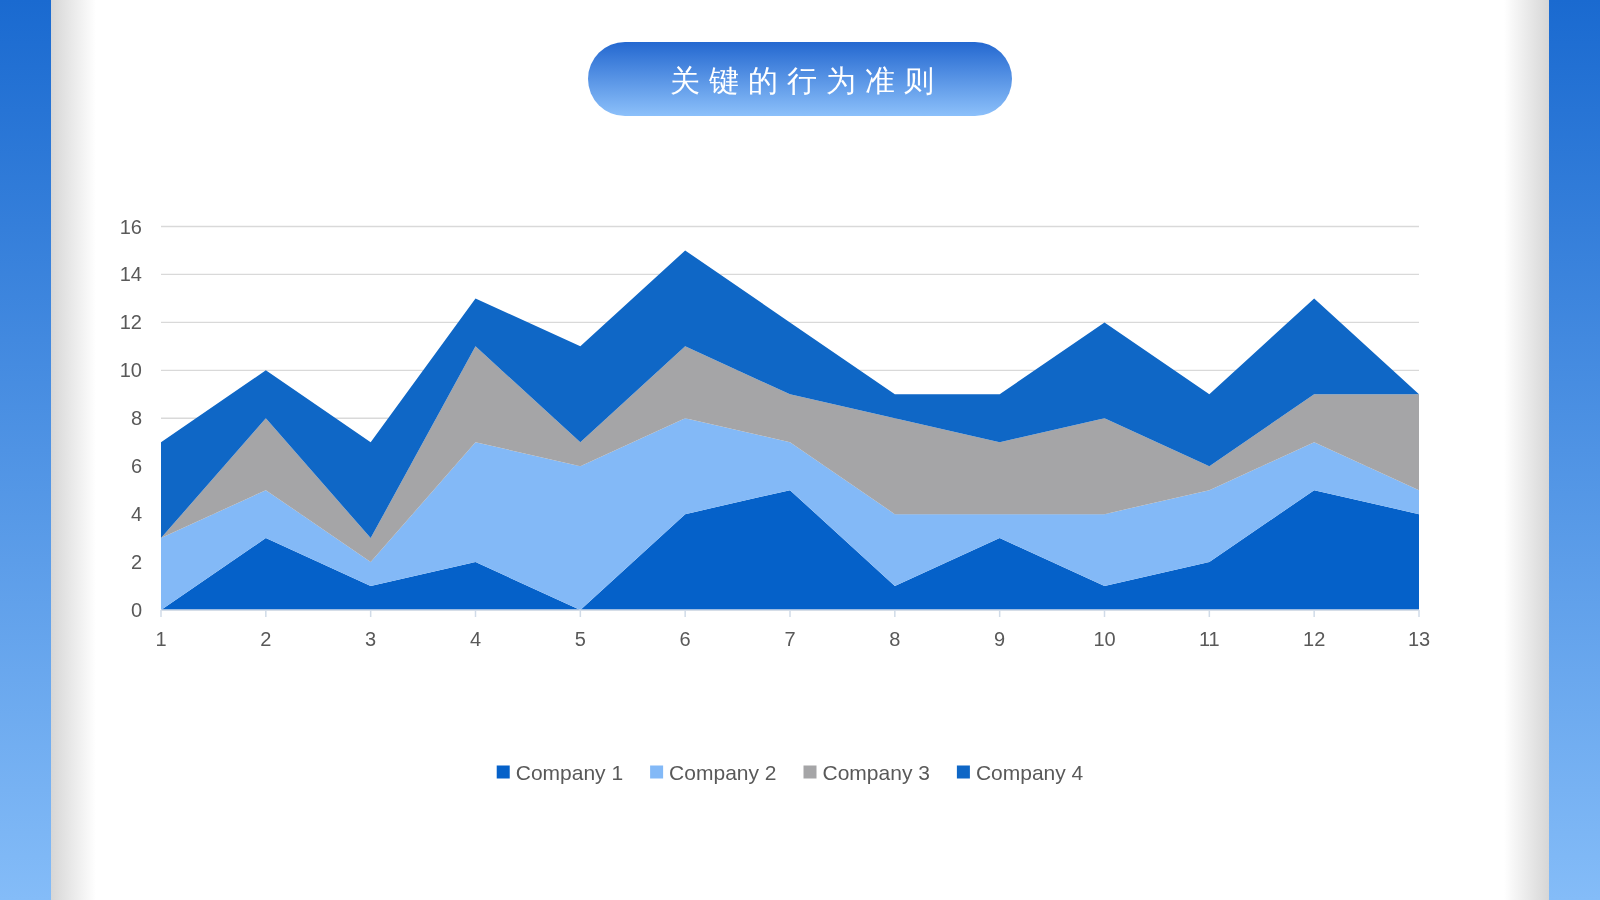 The width and height of the screenshot is (1600, 900). I want to click on x-tick-label: 4, so click(475, 639).